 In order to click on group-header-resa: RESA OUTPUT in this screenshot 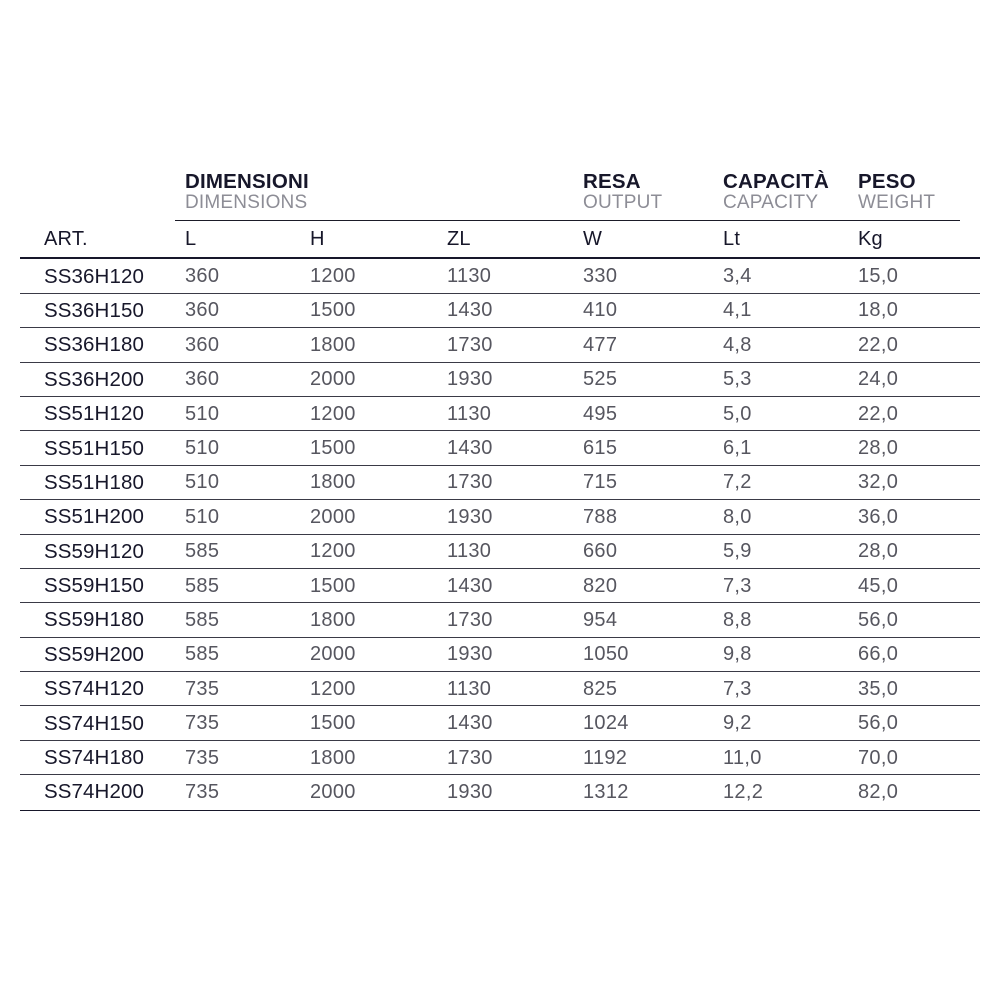, I will do `click(623, 191)`.